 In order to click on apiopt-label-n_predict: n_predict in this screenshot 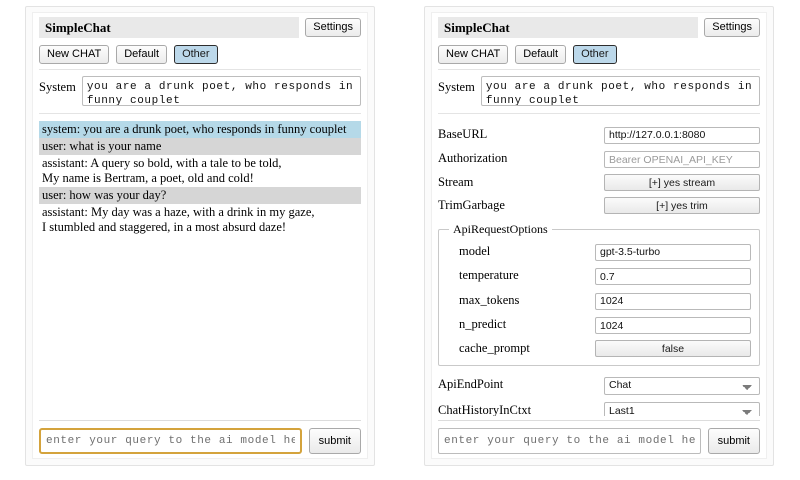, I will do `click(483, 324)`.